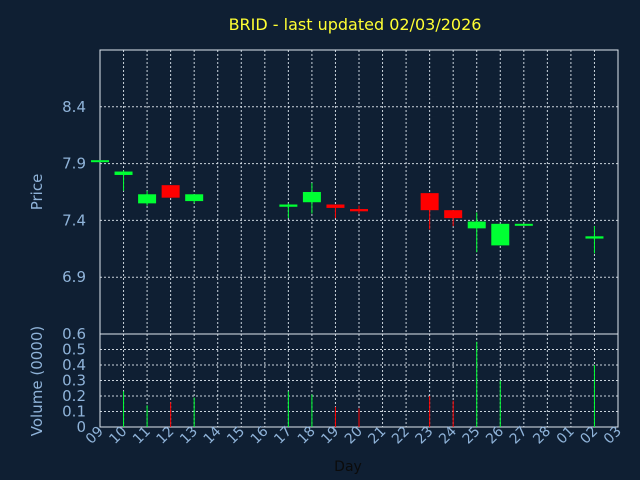 The width and height of the screenshot is (640, 480). I want to click on price-axis-label: Price, so click(37, 192).